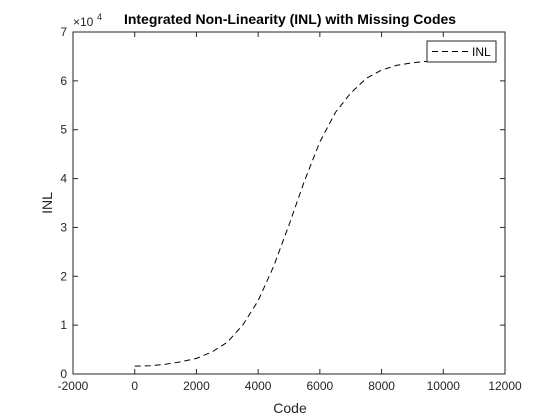 This screenshot has width=560, height=420. I want to click on y-tick-label: 2, so click(63, 276).